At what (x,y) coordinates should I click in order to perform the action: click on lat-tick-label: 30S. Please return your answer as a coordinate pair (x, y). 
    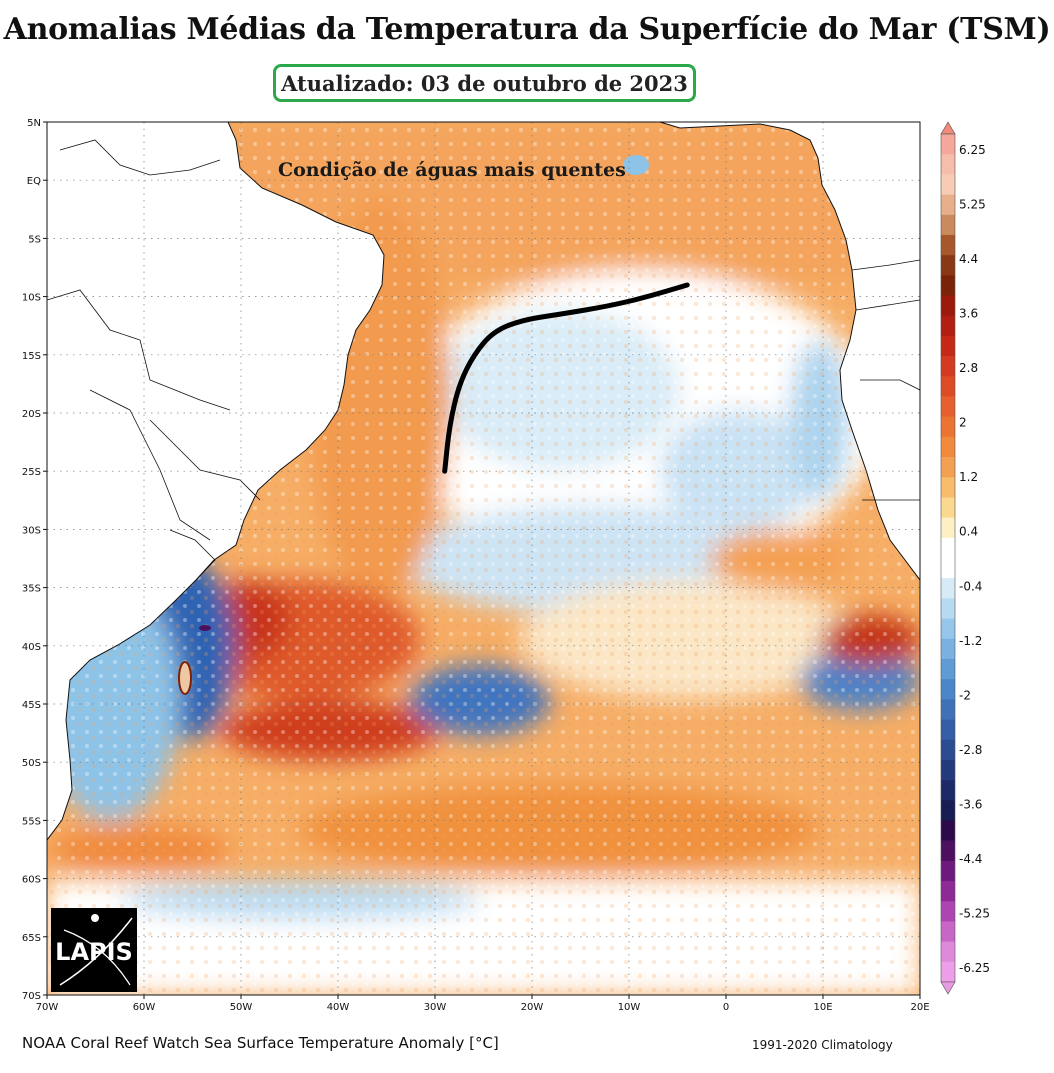
    Looking at the image, I should click on (31, 530).